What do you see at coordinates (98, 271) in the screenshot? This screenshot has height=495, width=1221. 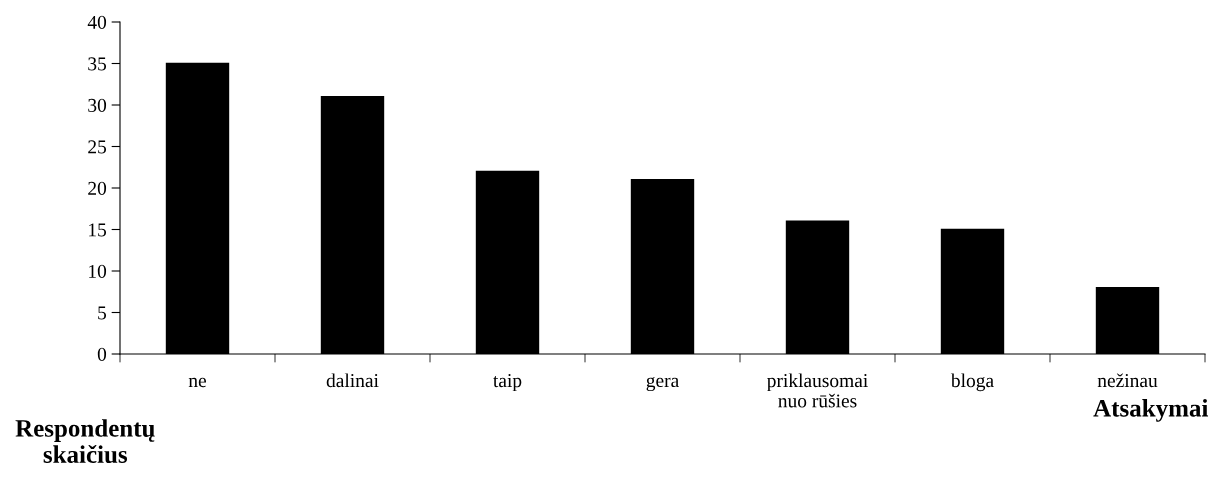 I see `y-tick-label: 10` at bounding box center [98, 271].